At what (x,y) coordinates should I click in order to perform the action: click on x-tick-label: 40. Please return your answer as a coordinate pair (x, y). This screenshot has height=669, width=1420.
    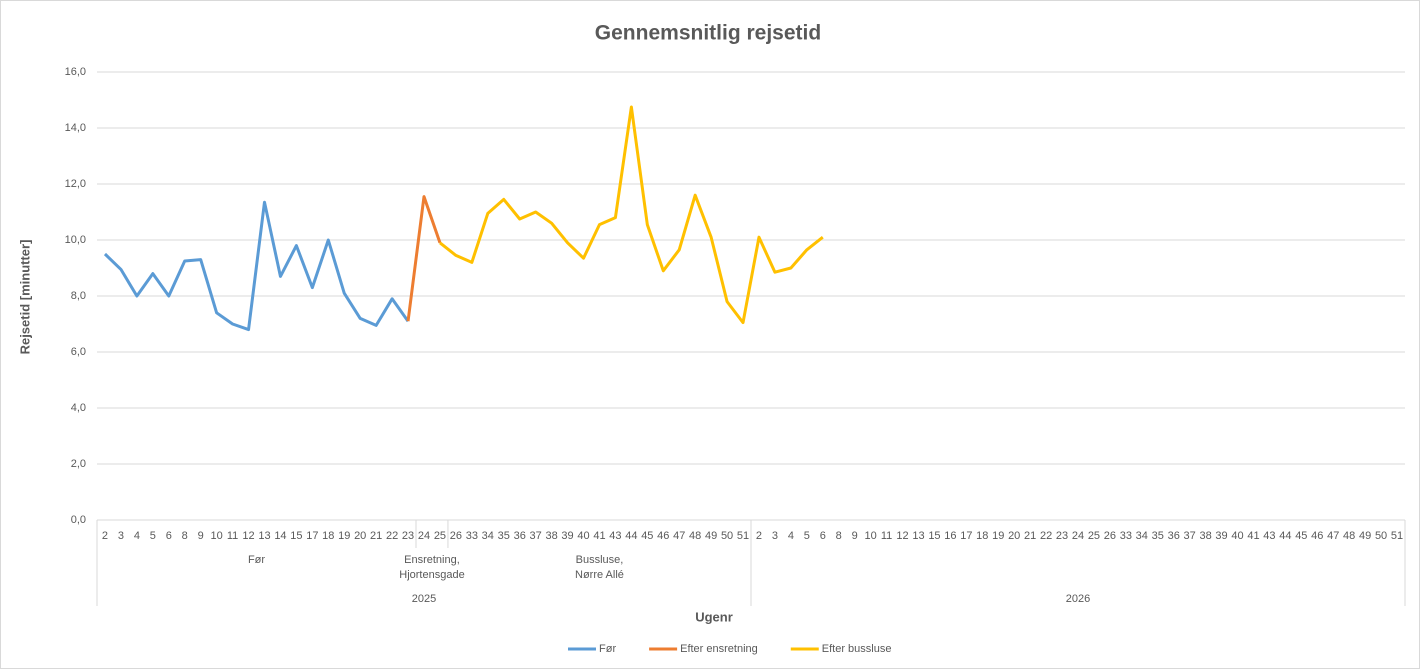
    Looking at the image, I should click on (583, 536).